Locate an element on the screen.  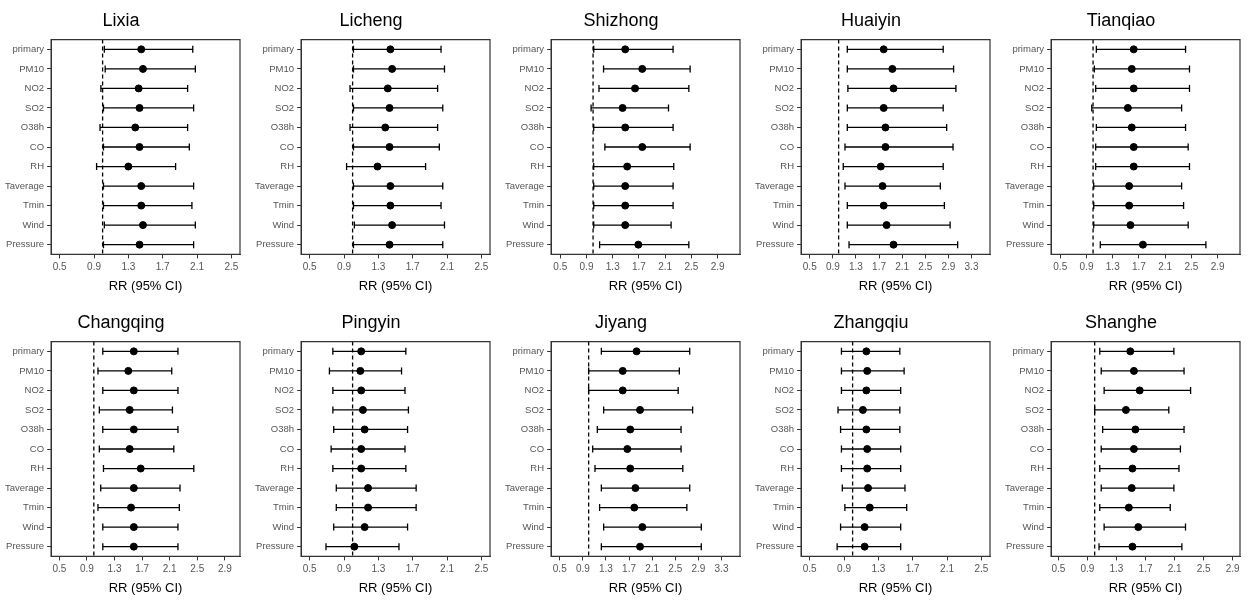
chart-title: Changqing is located at coordinates (121, 321).